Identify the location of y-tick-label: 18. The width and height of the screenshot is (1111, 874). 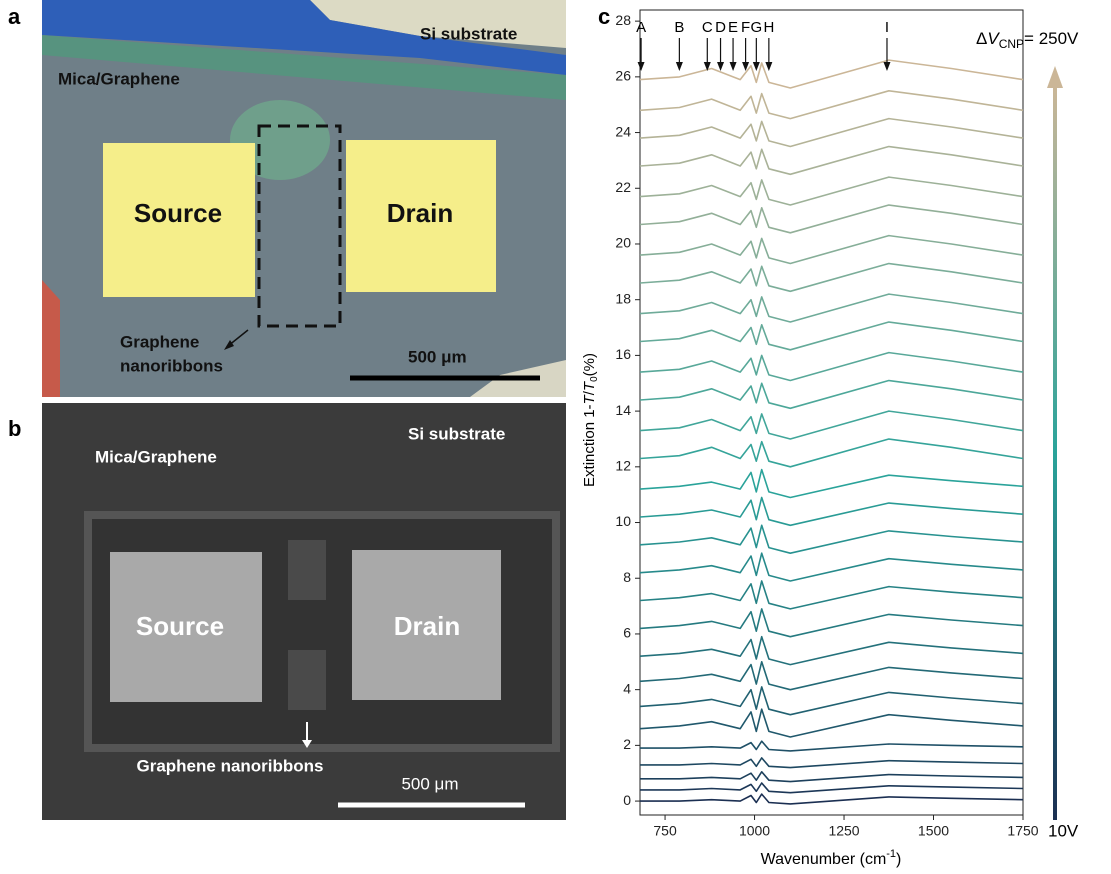
(623, 298).